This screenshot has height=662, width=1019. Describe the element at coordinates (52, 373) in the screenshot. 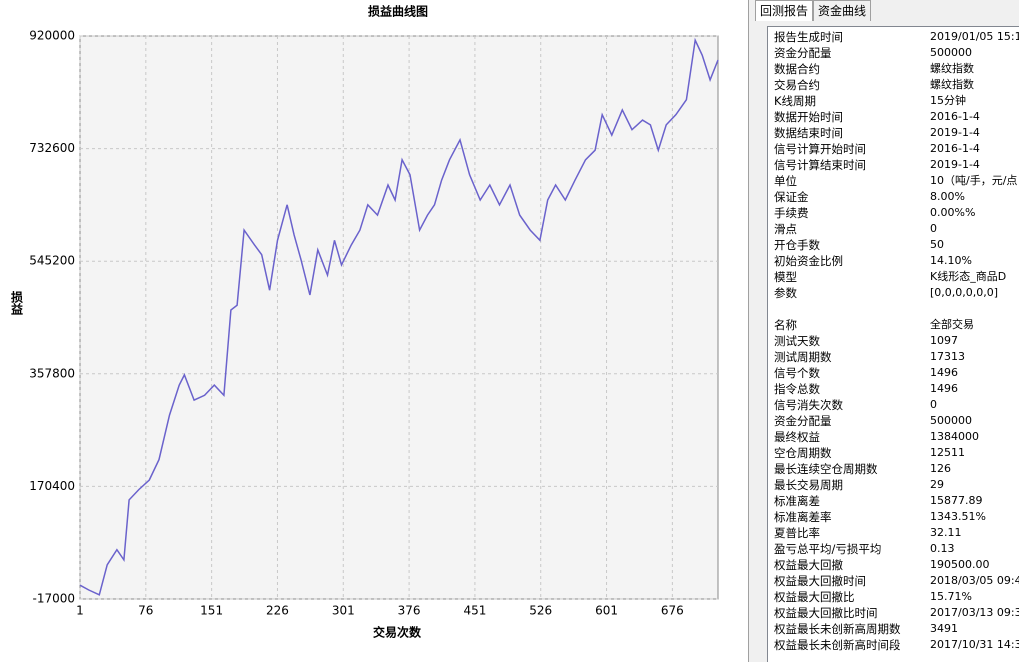

I see `y-tick-label: 357800` at that location.